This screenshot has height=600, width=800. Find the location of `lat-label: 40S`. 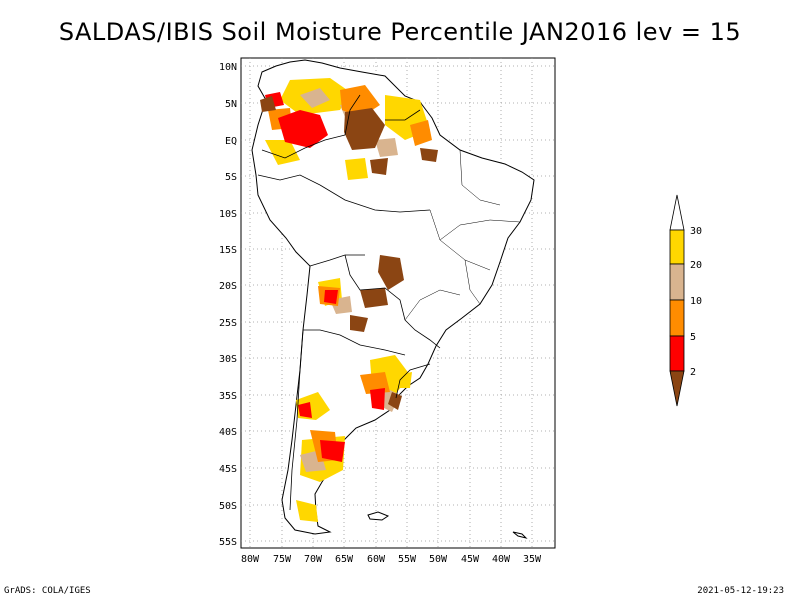

lat-label: 40S is located at coordinates (228, 432).